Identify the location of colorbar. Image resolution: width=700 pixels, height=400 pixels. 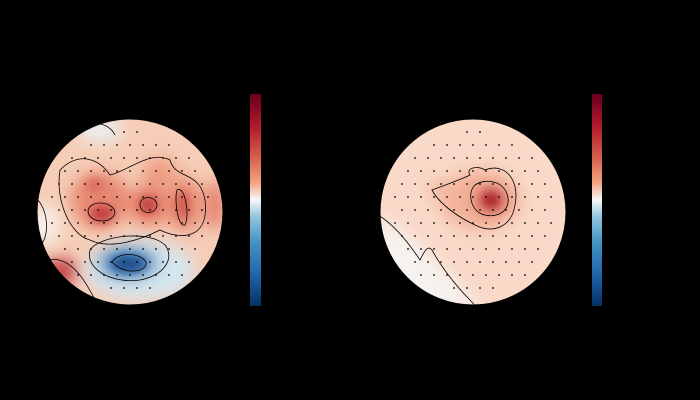
(597, 200).